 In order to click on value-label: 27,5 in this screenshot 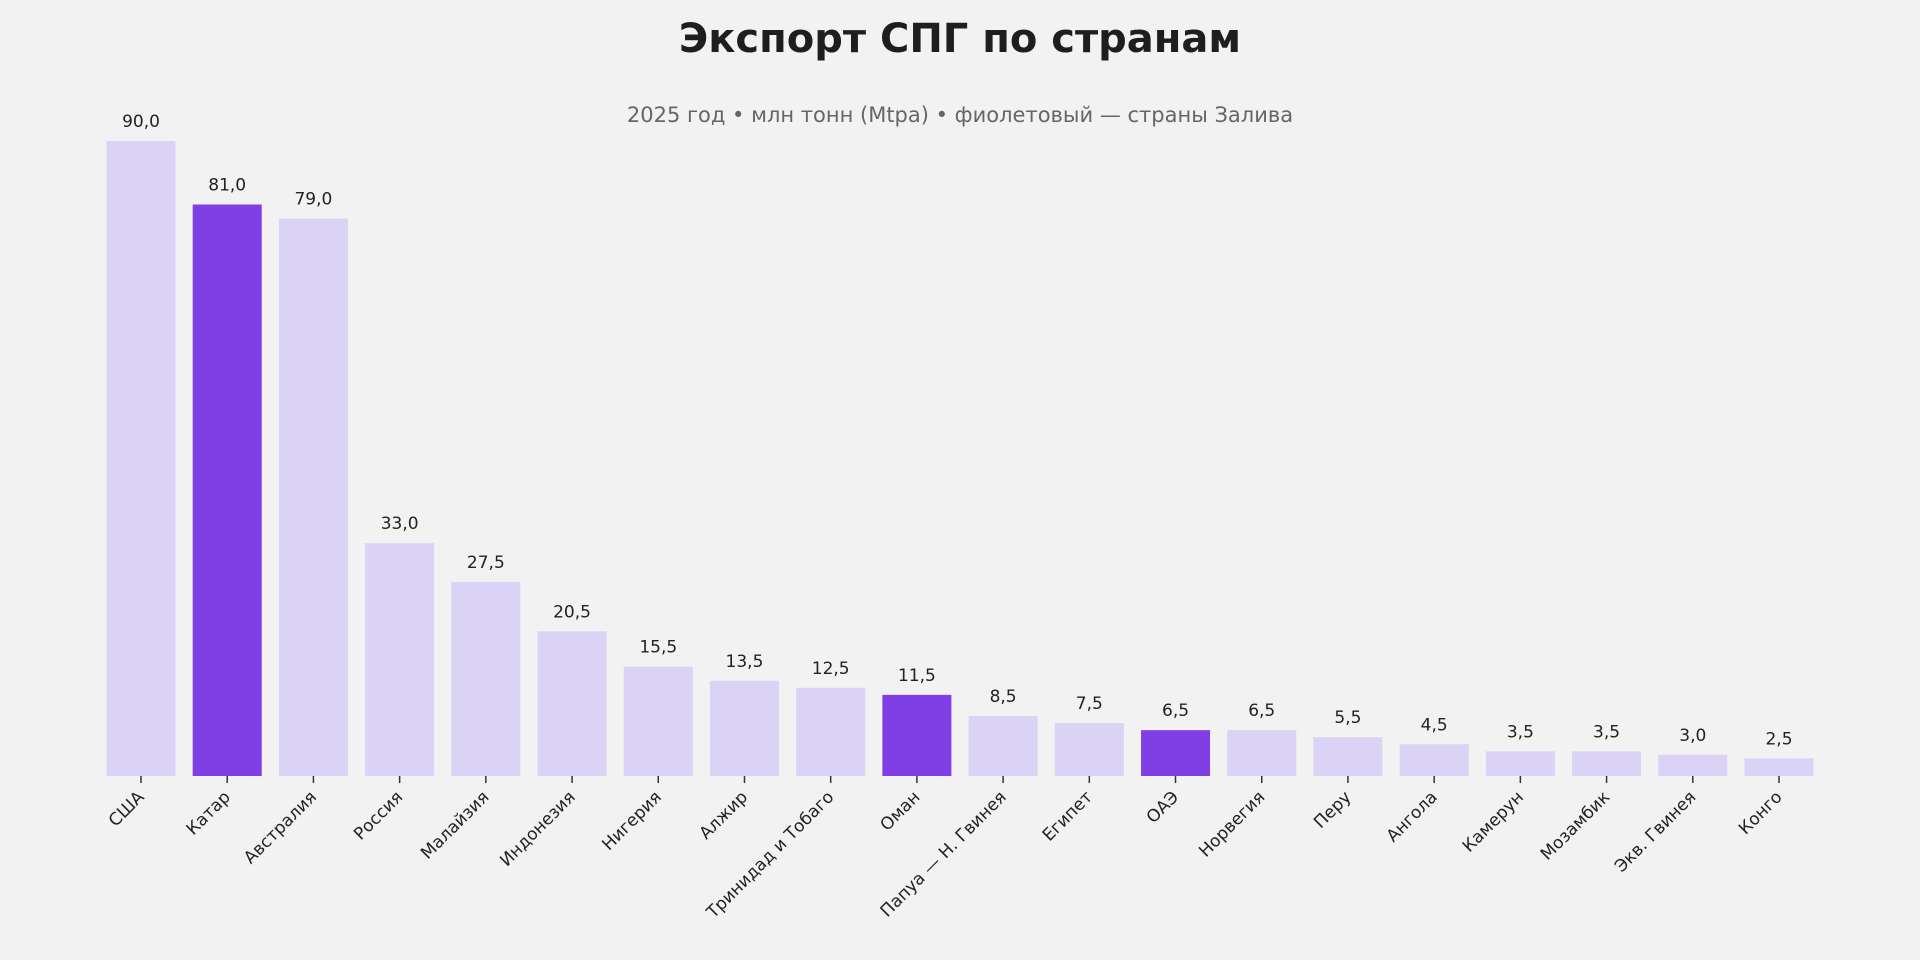, I will do `click(486, 563)`.